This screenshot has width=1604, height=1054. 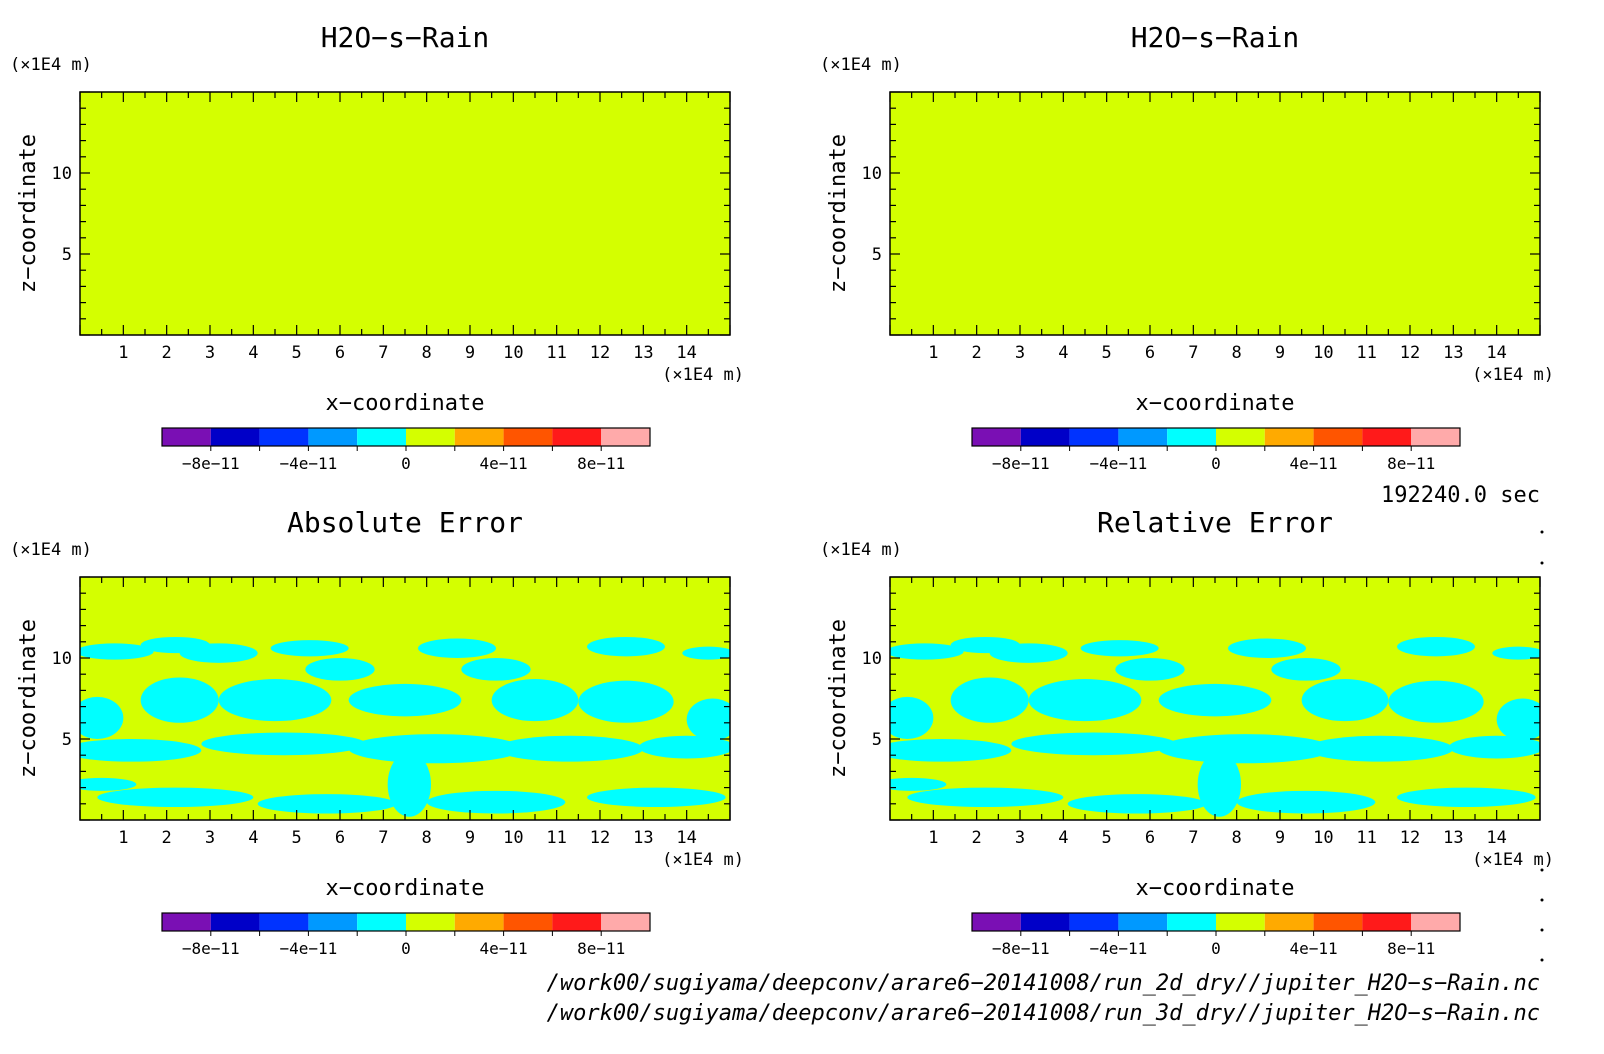 I want to click on field-patches, so click(x=1215, y=726).